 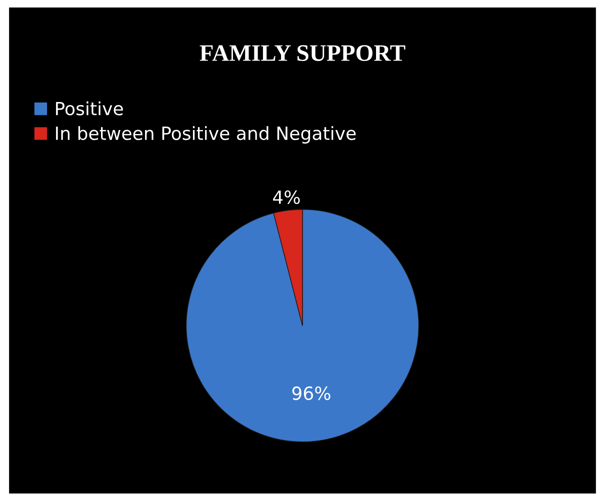 I want to click on data-label: 4%, so click(x=286, y=197).